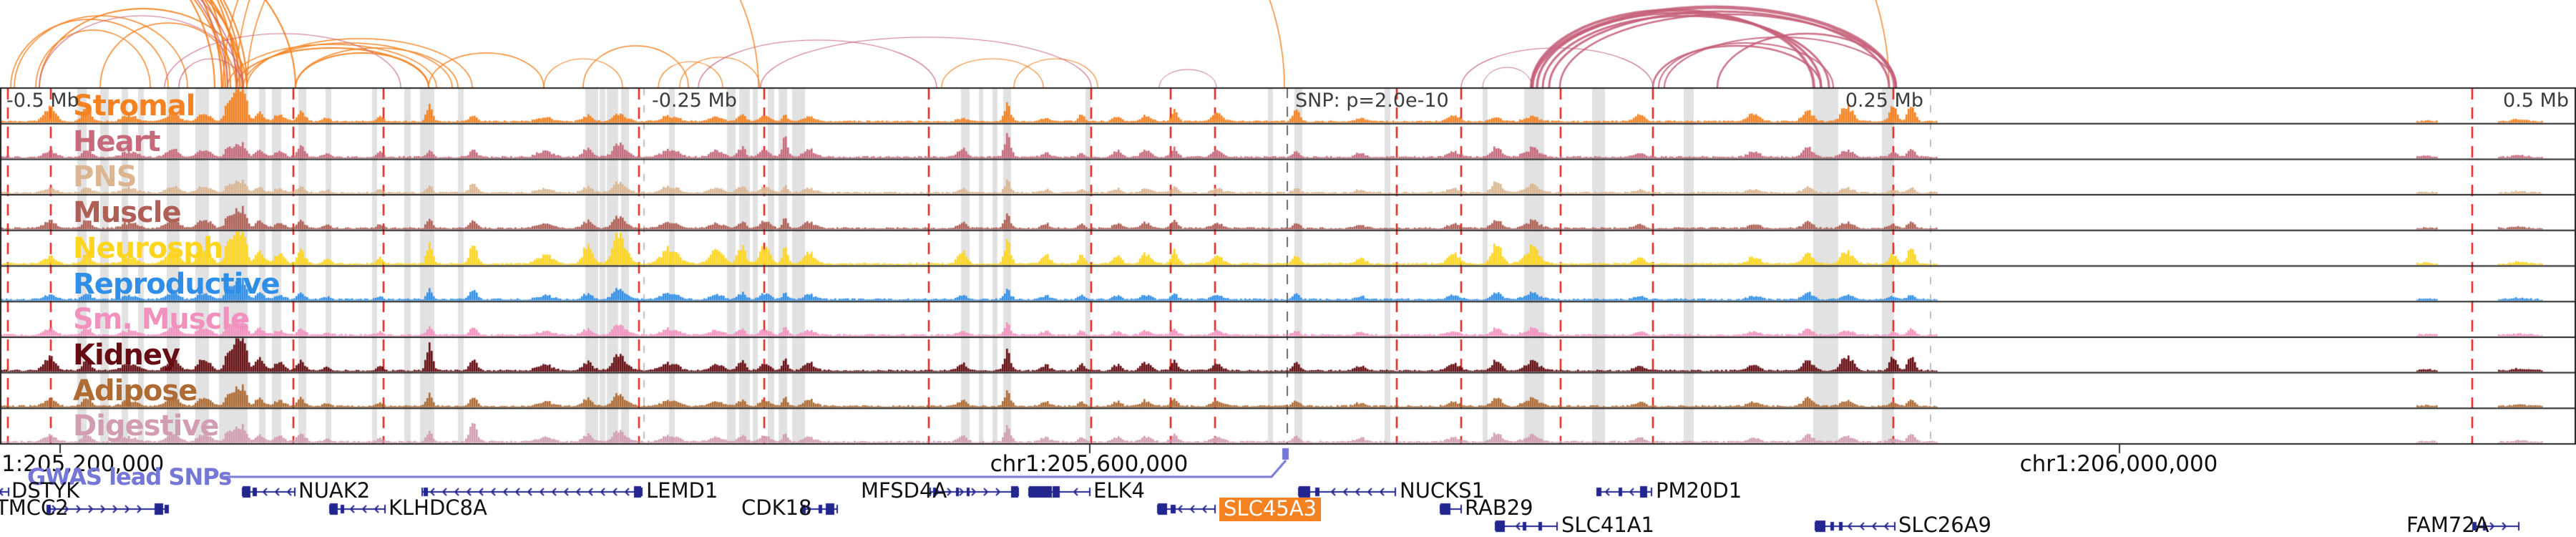 This screenshot has width=2576, height=537. I want to click on gene-label-klhdc8a: KLHDC8A, so click(438, 507).